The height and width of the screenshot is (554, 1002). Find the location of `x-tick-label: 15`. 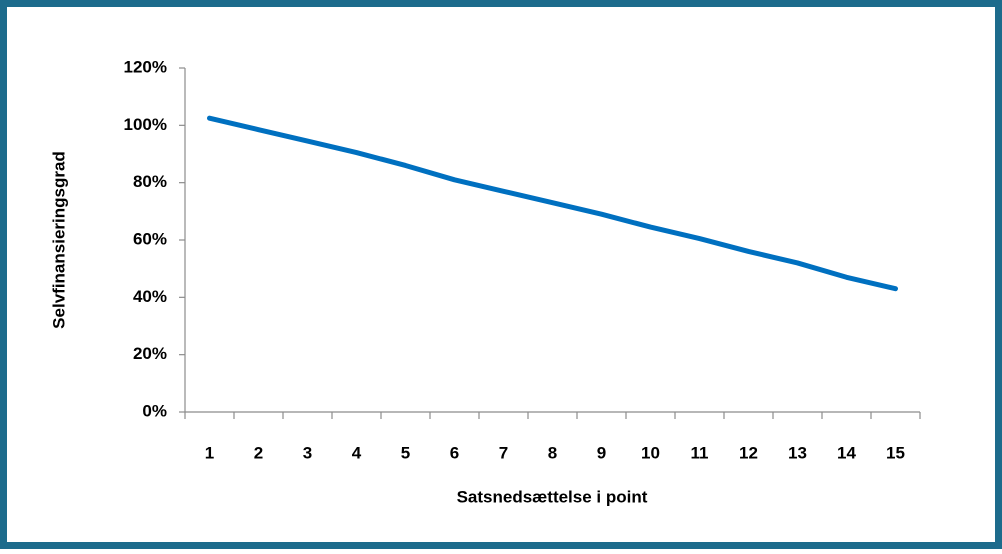

x-tick-label: 15 is located at coordinates (895, 452).